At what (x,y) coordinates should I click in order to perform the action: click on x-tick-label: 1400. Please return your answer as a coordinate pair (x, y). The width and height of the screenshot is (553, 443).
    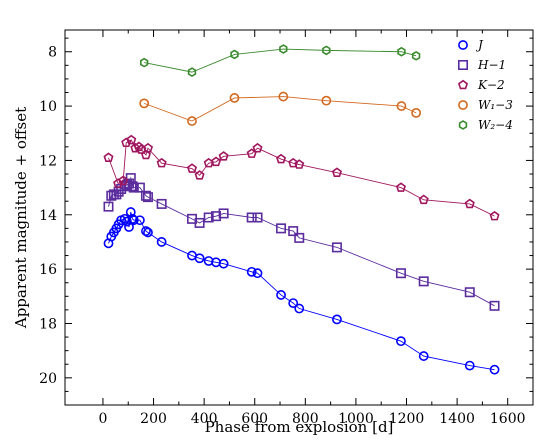
    Looking at the image, I should click on (457, 419).